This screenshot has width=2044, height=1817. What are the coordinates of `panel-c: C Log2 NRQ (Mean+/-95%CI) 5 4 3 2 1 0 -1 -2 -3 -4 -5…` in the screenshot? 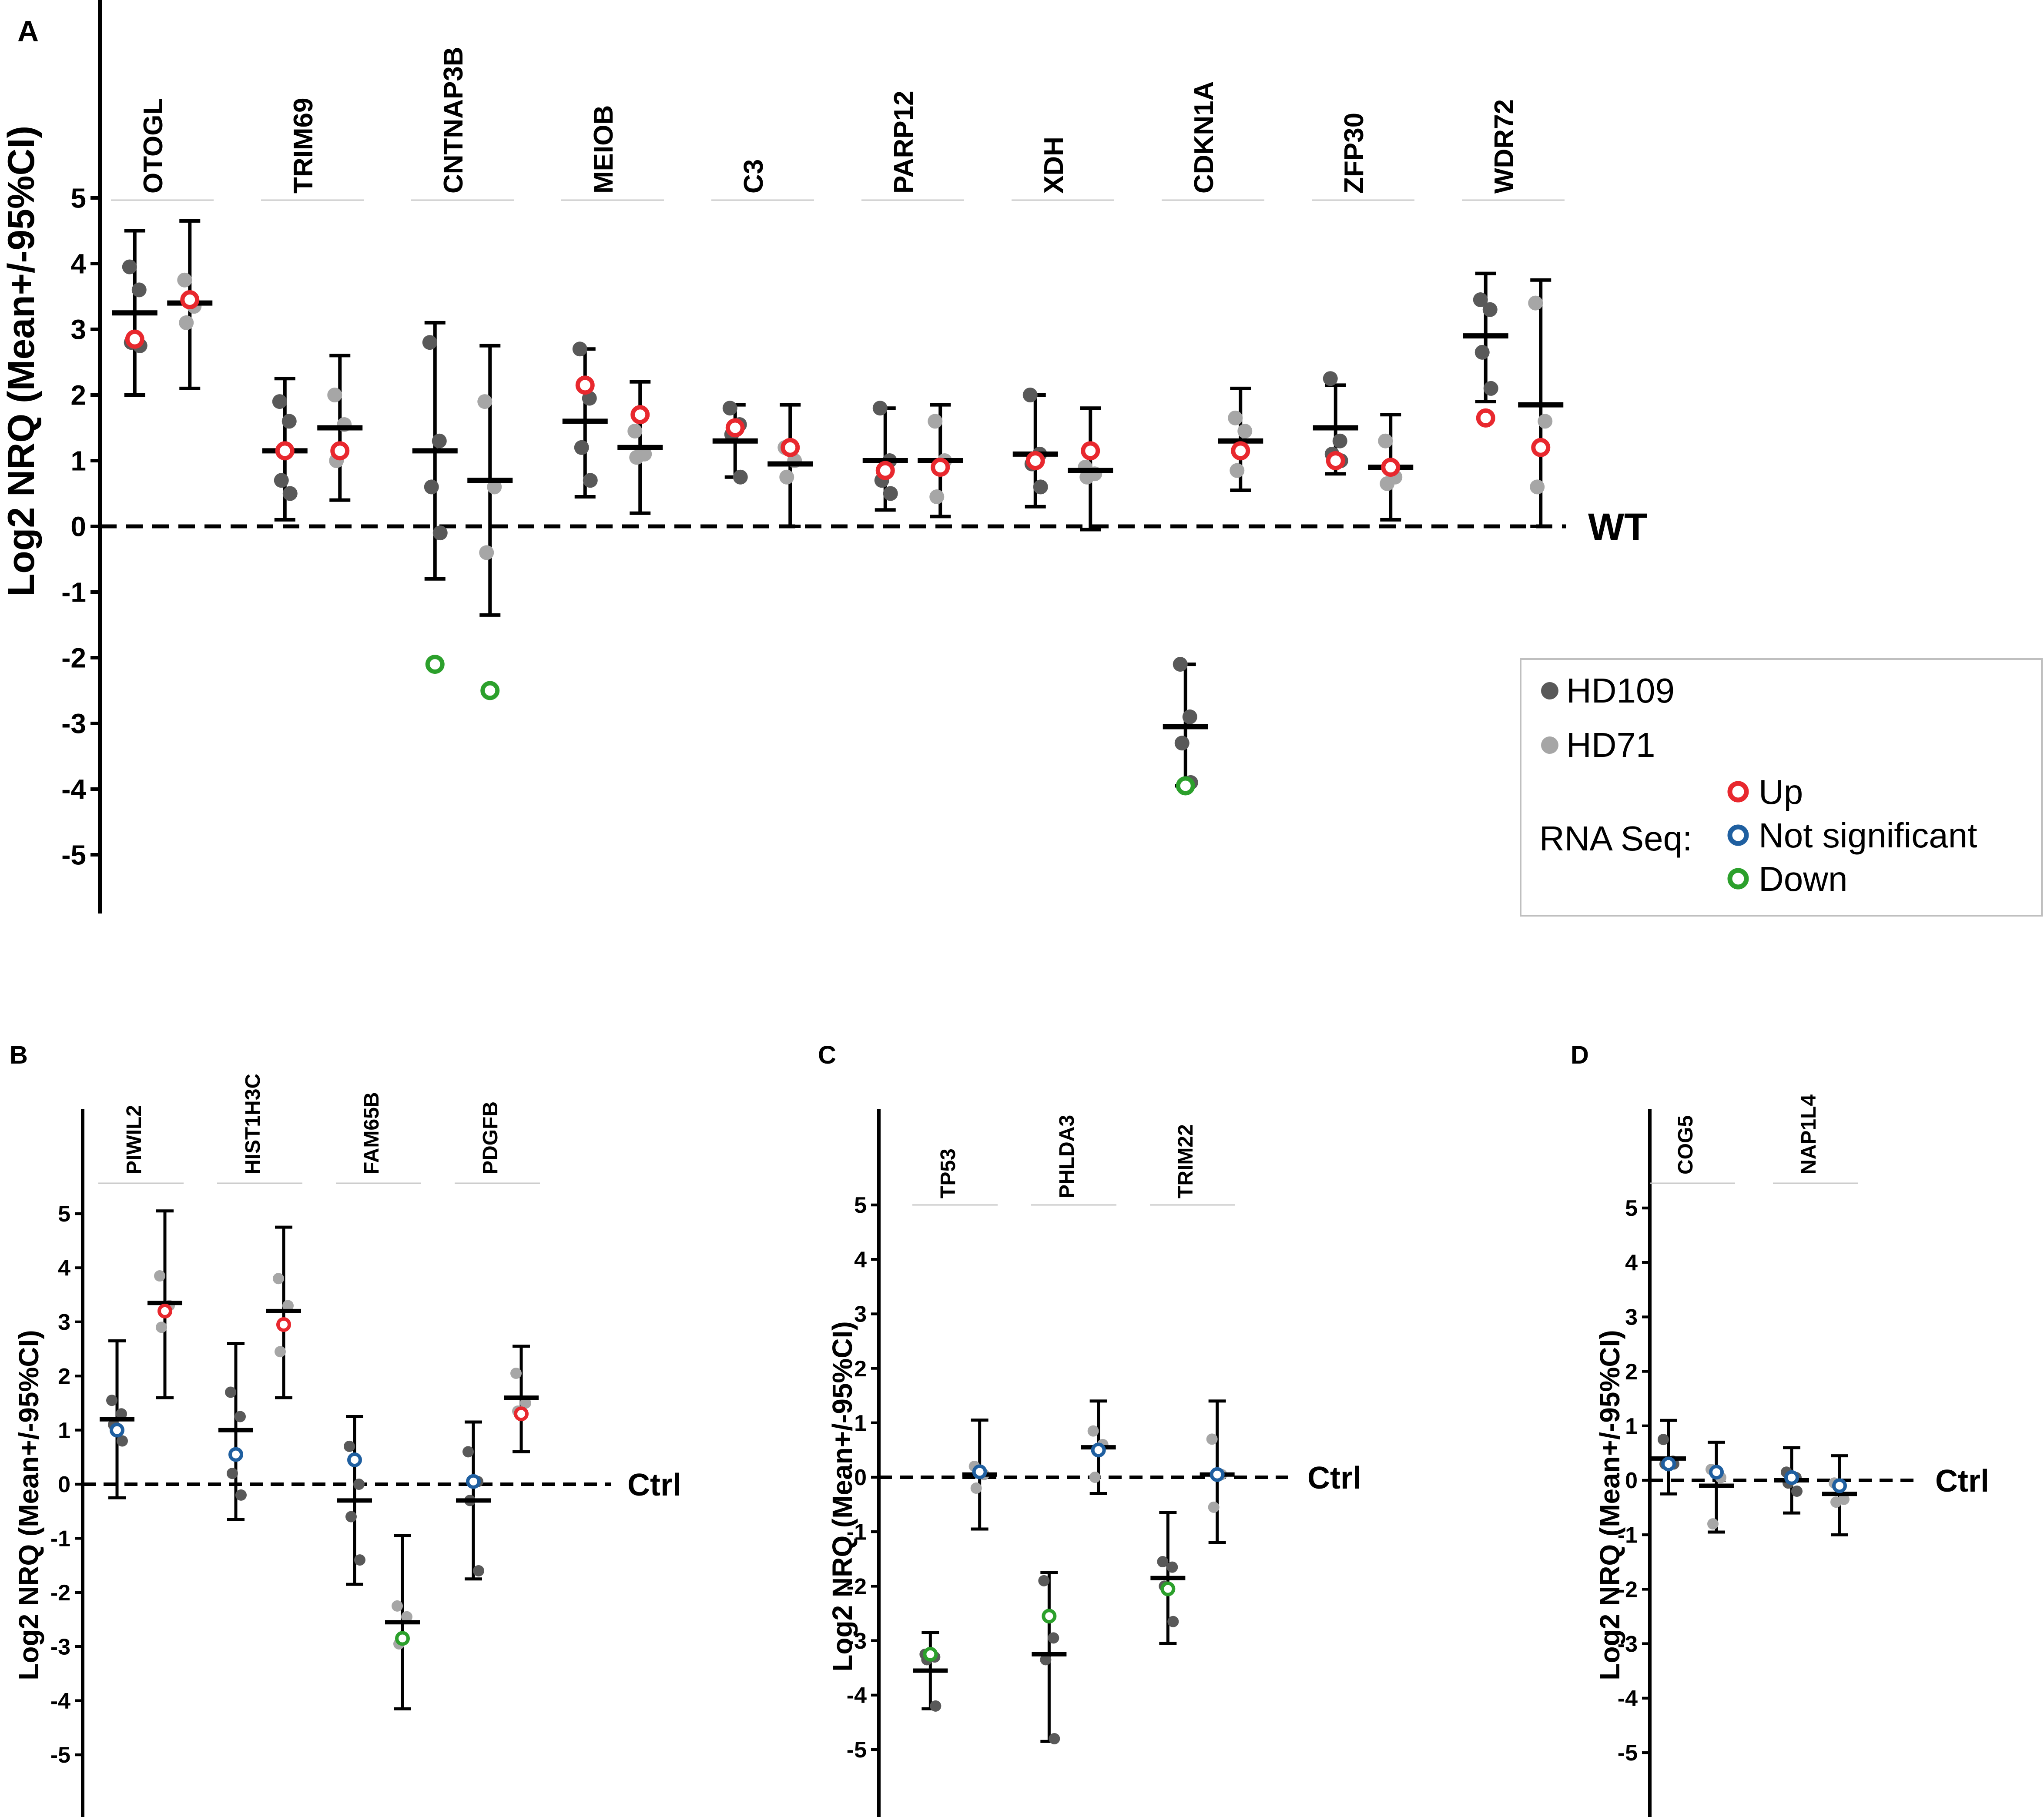 It's located at (1089, 1429).